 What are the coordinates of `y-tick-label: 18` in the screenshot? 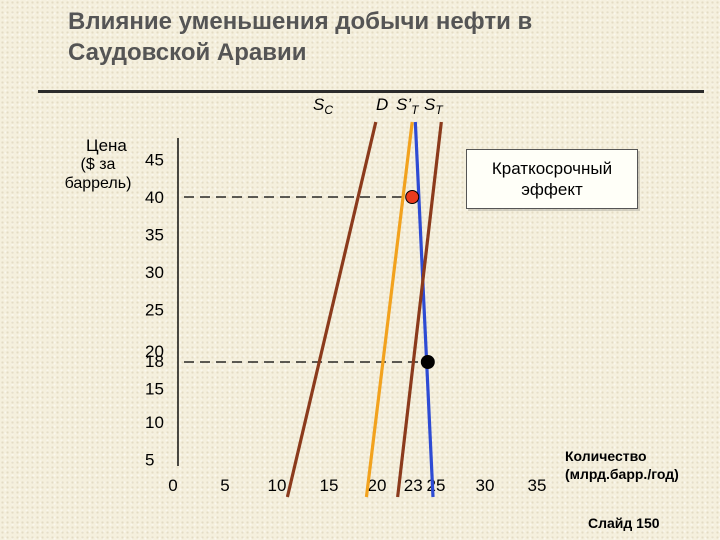 It's located at (154, 361).